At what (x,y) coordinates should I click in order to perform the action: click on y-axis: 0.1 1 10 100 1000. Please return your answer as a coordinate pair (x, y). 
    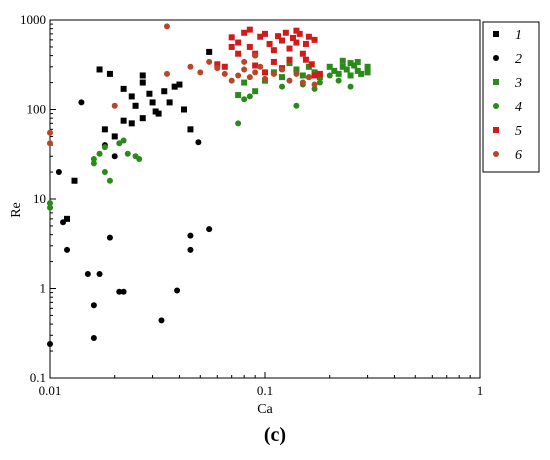
    Looking at the image, I should click on (38, 198).